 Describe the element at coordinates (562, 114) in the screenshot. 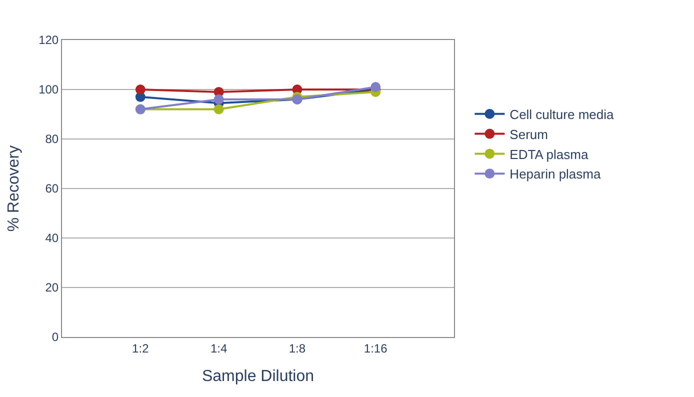

I see `legend-label: Cell culture media` at that location.